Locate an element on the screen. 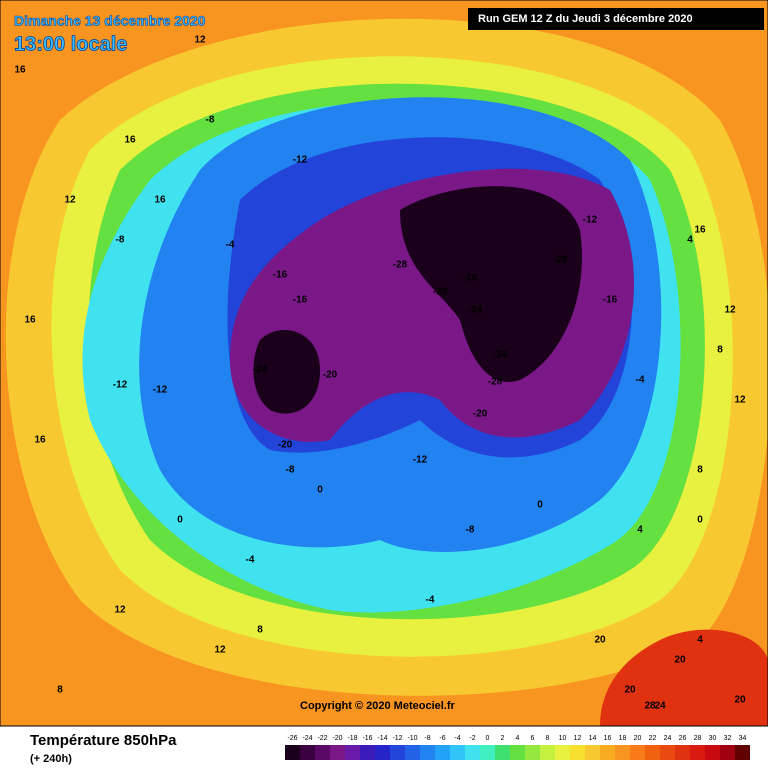  colorbar-label: -2 is located at coordinates (472, 738).